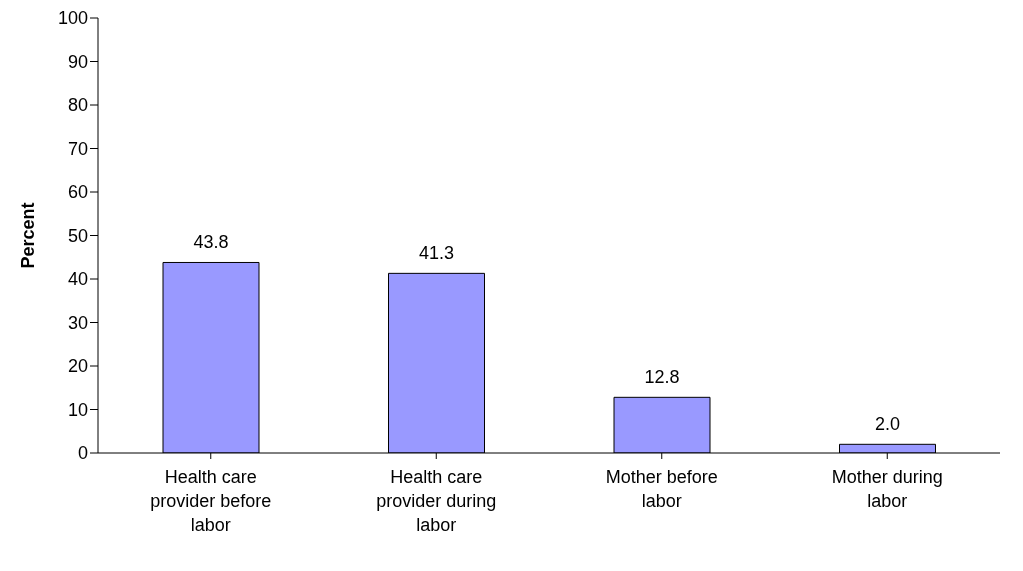 The height and width of the screenshot is (571, 1023). What do you see at coordinates (77, 409) in the screenshot?
I see `y-tick-label: 10` at bounding box center [77, 409].